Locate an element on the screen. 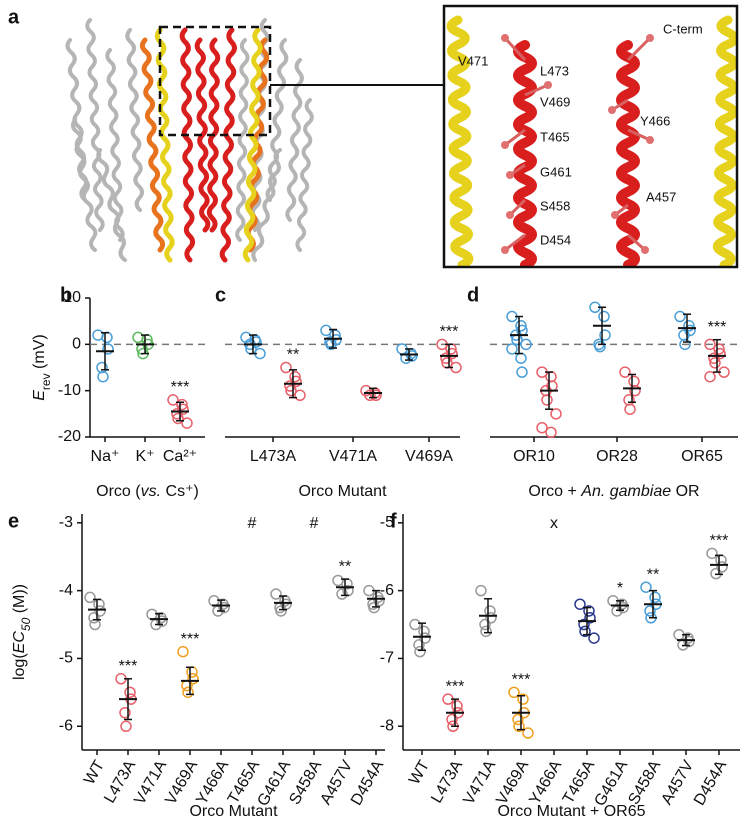 The height and width of the screenshot is (825, 747). x-axis-label: Orco + An. gambiae OR is located at coordinates (613, 491).